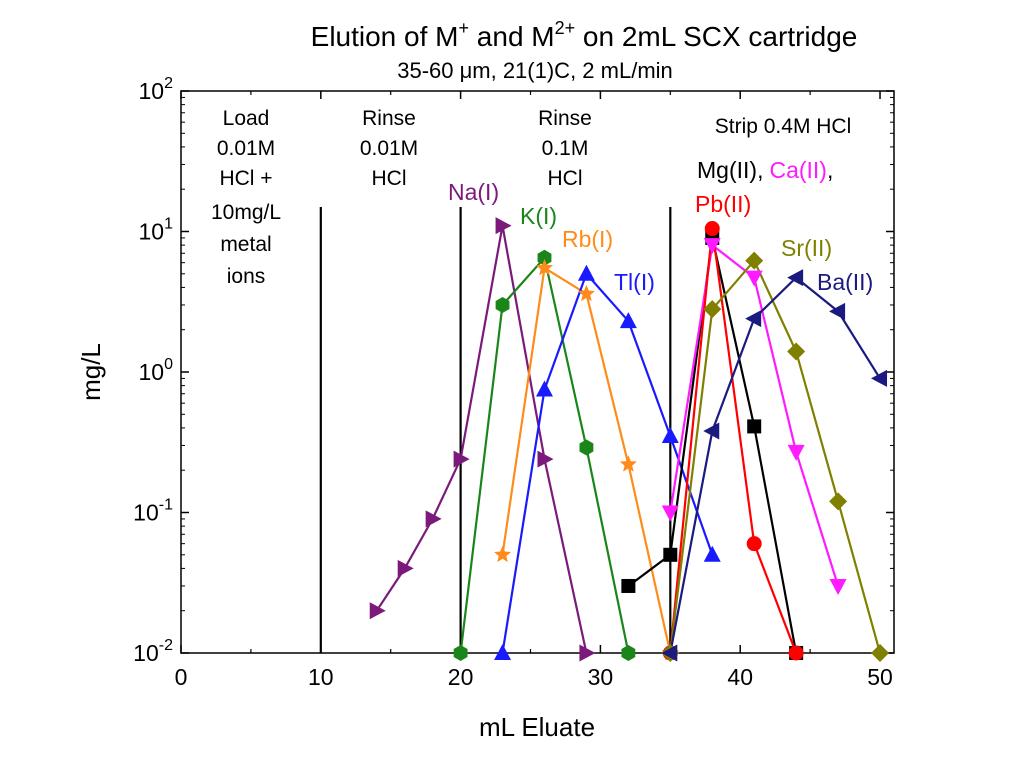  What do you see at coordinates (535, 70) in the screenshot?
I see `chart-subtitle: 35-60 μm, 21(1)C, 2 mL/min` at bounding box center [535, 70].